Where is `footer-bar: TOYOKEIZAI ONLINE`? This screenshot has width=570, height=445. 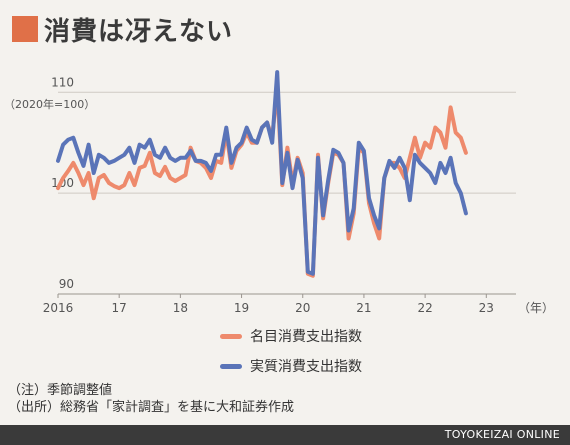
footer-bar: TOYOKEIZAI ONLINE is located at coordinates (285, 435).